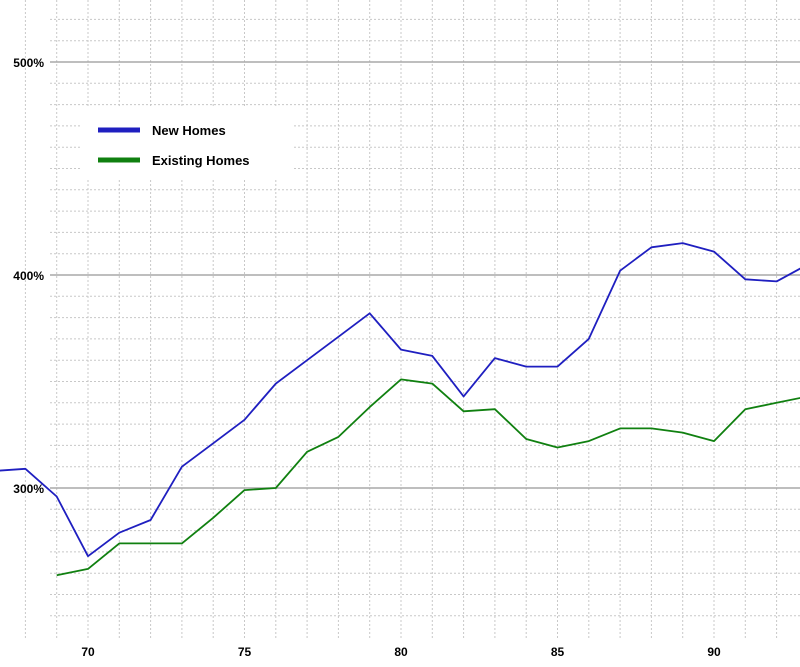 The height and width of the screenshot is (667, 800). I want to click on x-tick-label: 80, so click(401, 652).